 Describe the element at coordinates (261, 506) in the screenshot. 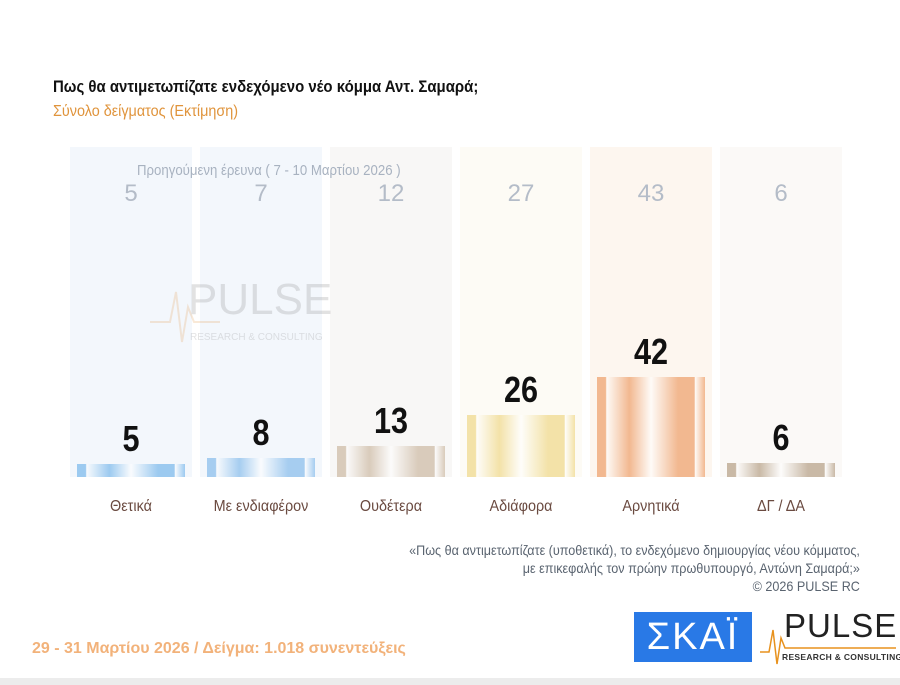

I see `category-label: Με ενδιαφέρον` at that location.